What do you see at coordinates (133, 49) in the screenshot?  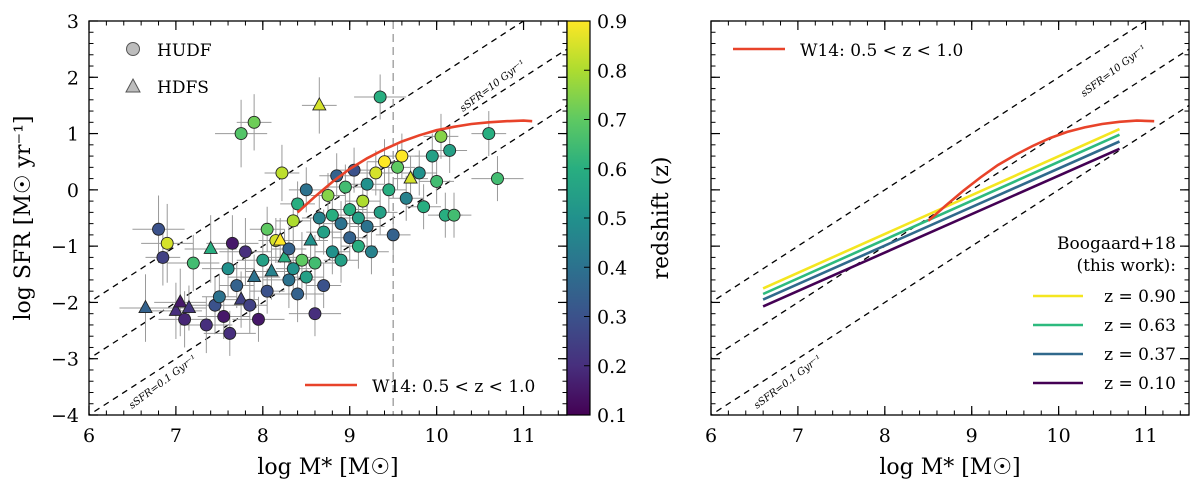 I see `legend-hudf-marker` at bounding box center [133, 49].